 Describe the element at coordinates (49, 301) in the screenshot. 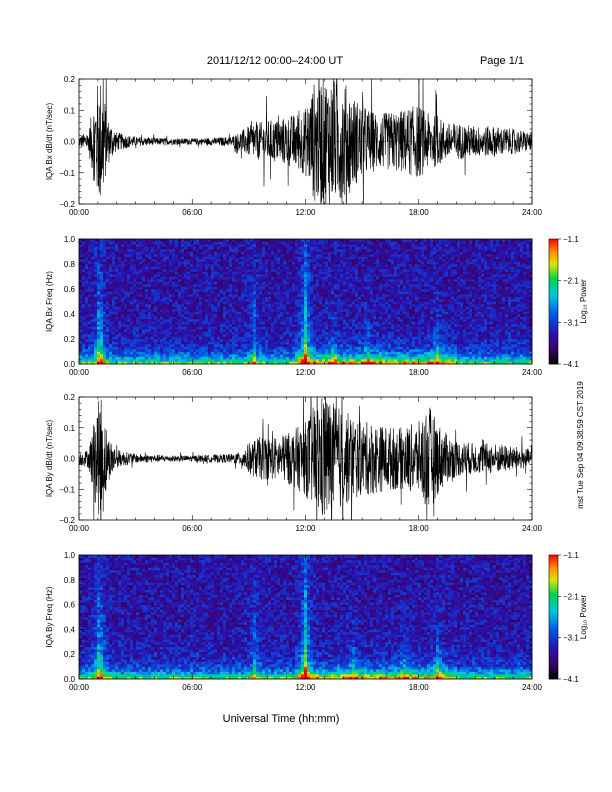

I see `y-axis-label: IQA Bx Freq (Hz)` at that location.